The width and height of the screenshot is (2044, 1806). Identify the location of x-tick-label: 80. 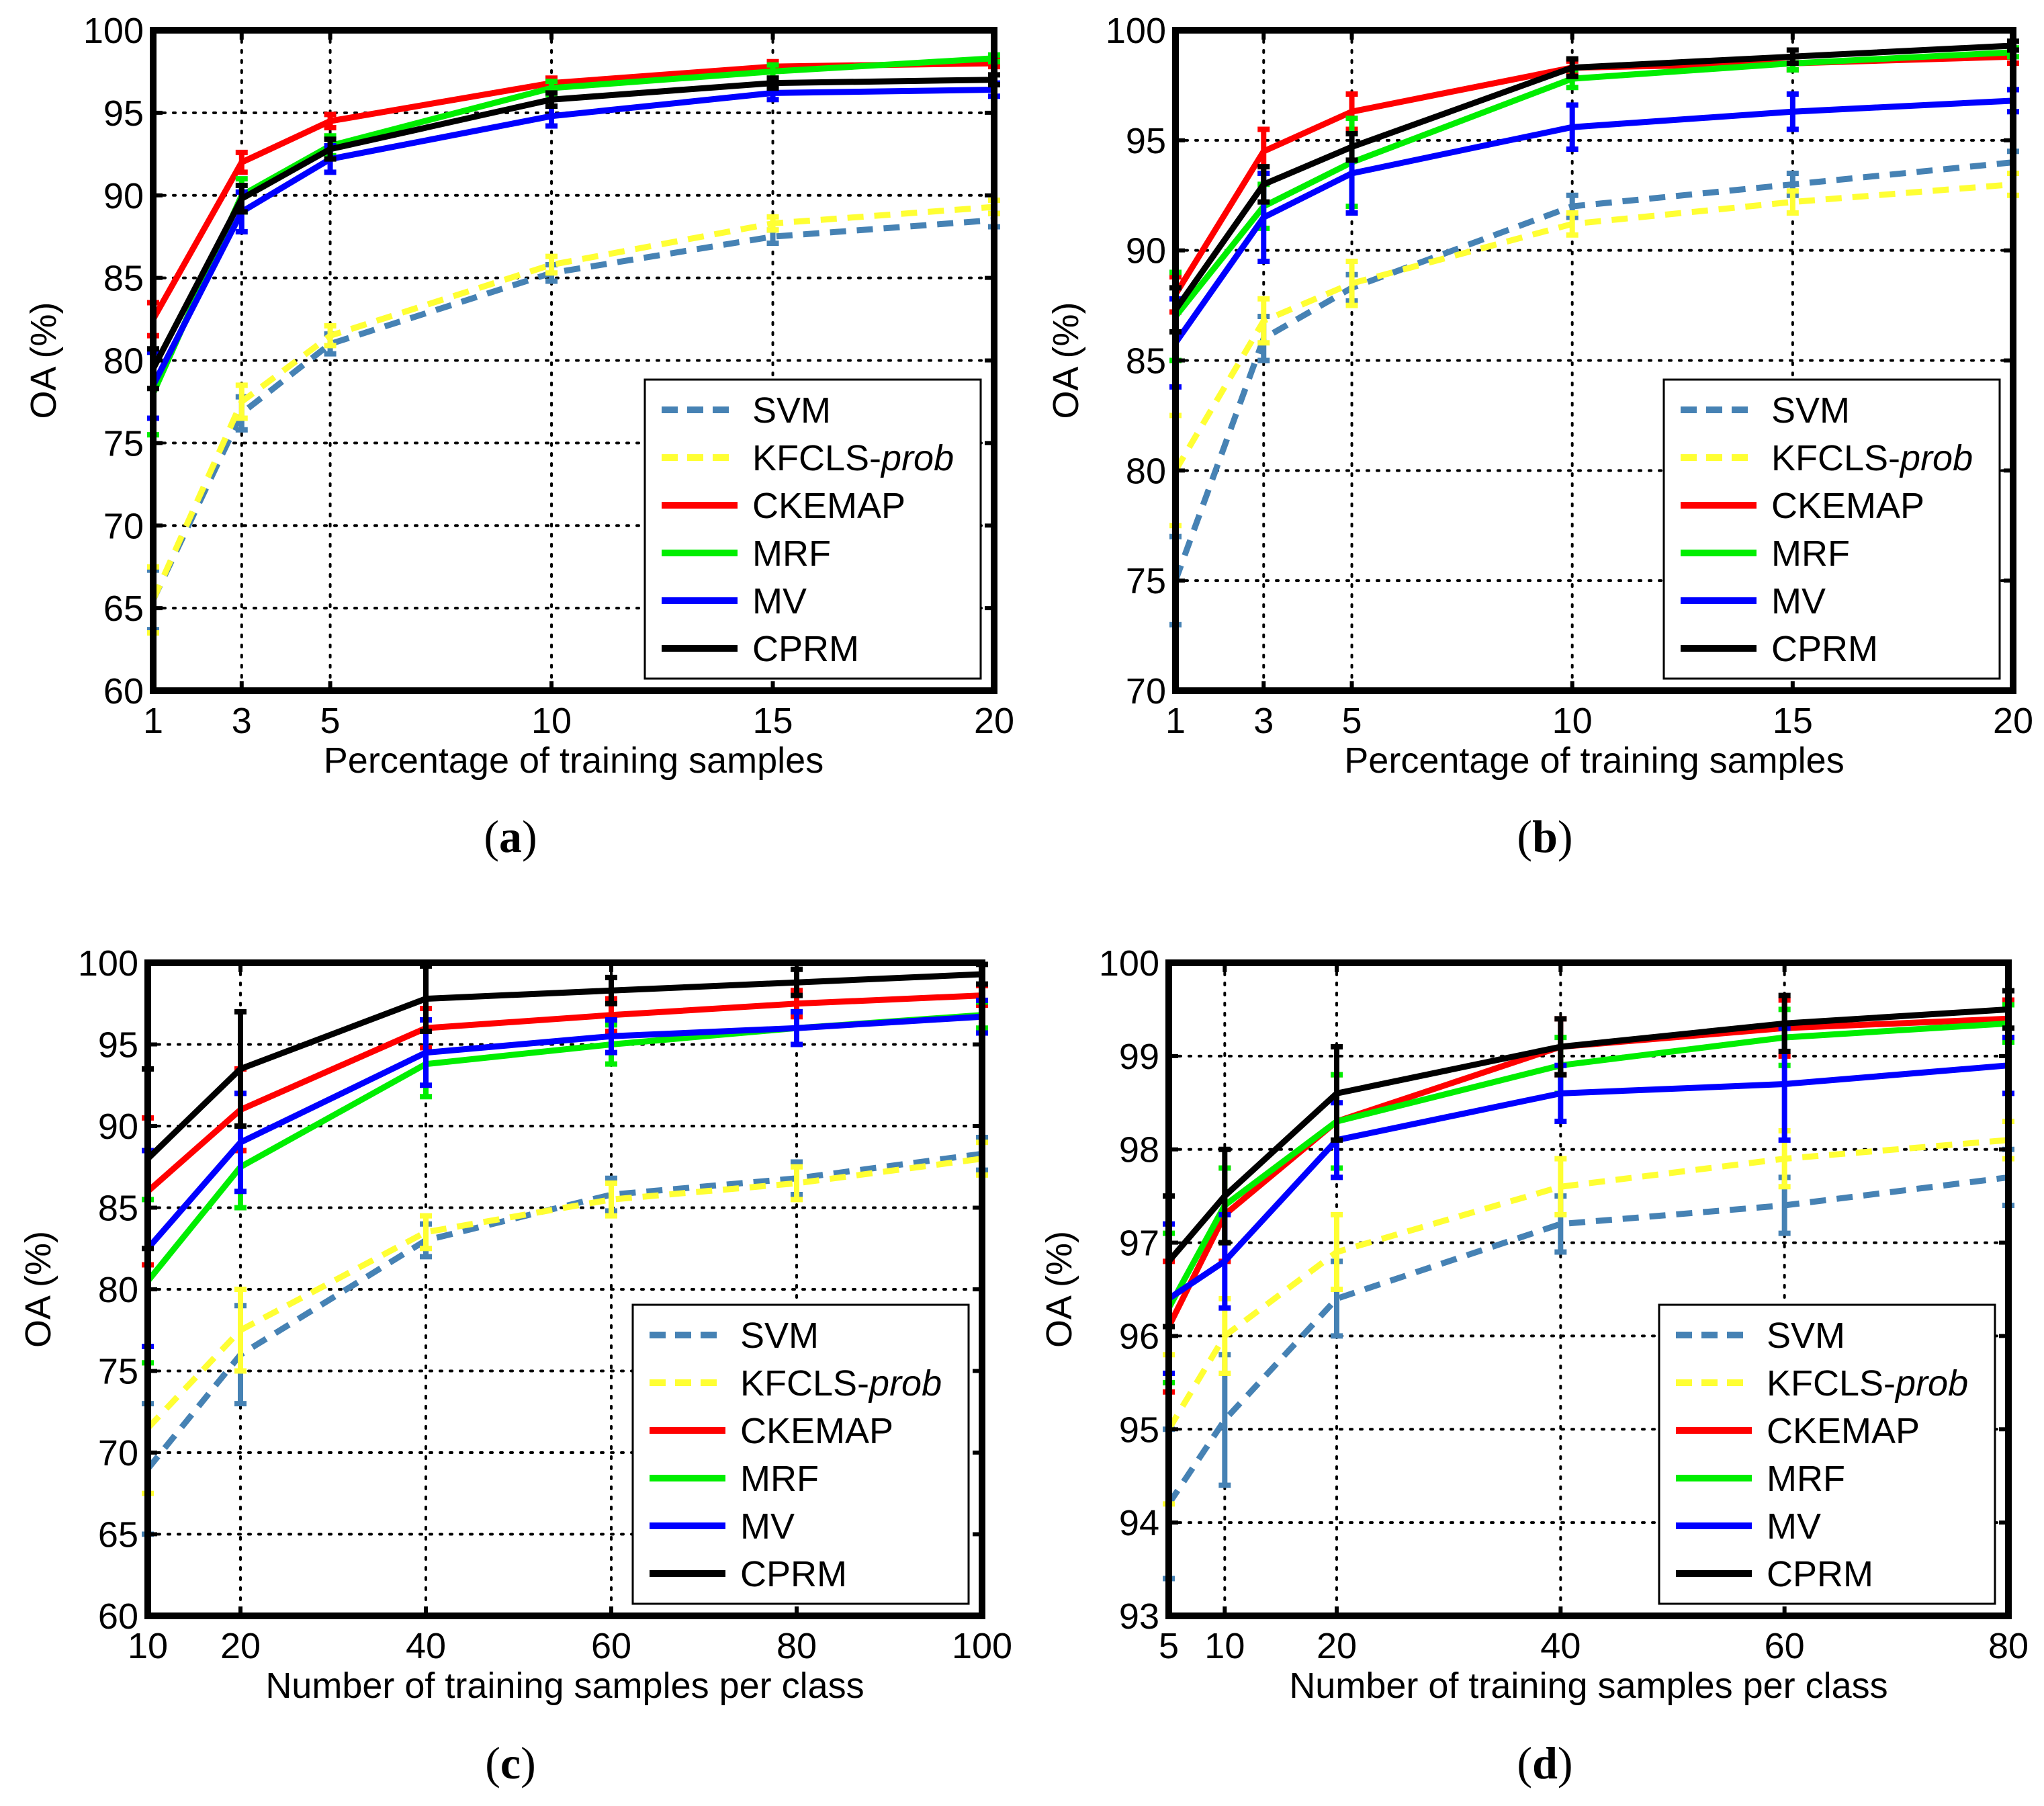
(2008, 1646).